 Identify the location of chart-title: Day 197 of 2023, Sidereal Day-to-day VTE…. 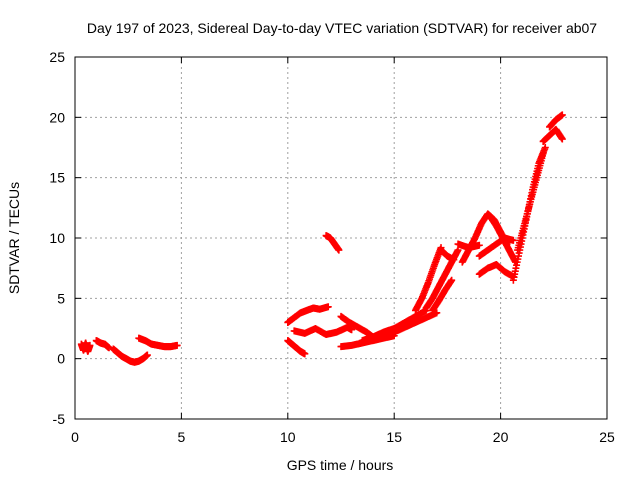
(342, 28).